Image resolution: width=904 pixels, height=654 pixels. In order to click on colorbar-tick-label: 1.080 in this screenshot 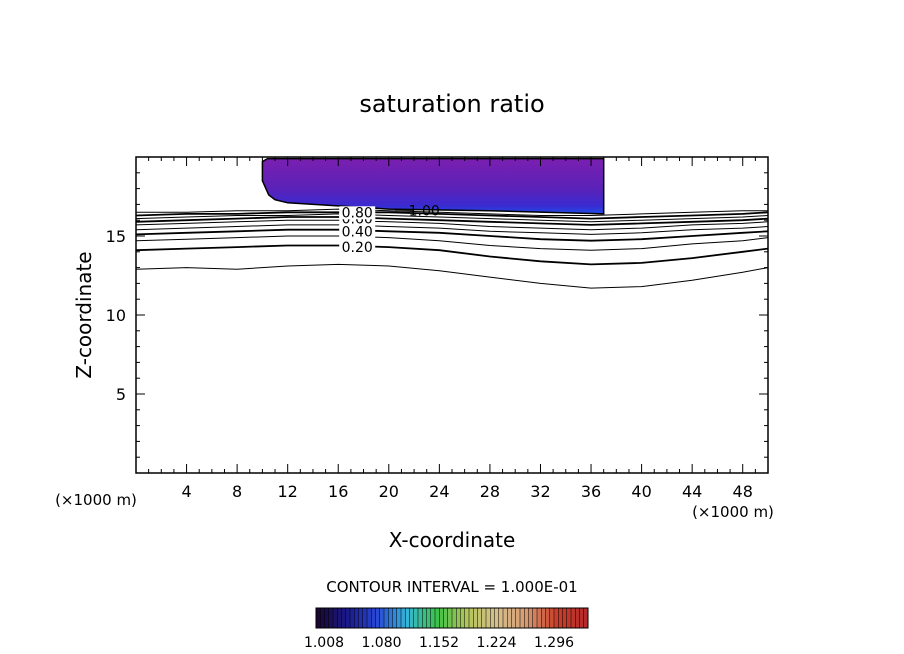, I will do `click(381, 643)`.